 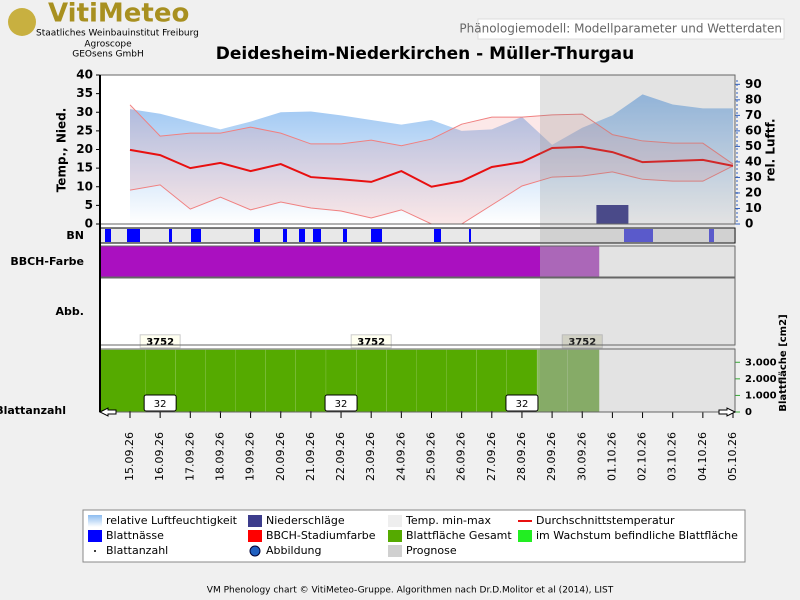 What do you see at coordinates (431, 166) in the screenshot?
I see `mean-temp-line` at bounding box center [431, 166].